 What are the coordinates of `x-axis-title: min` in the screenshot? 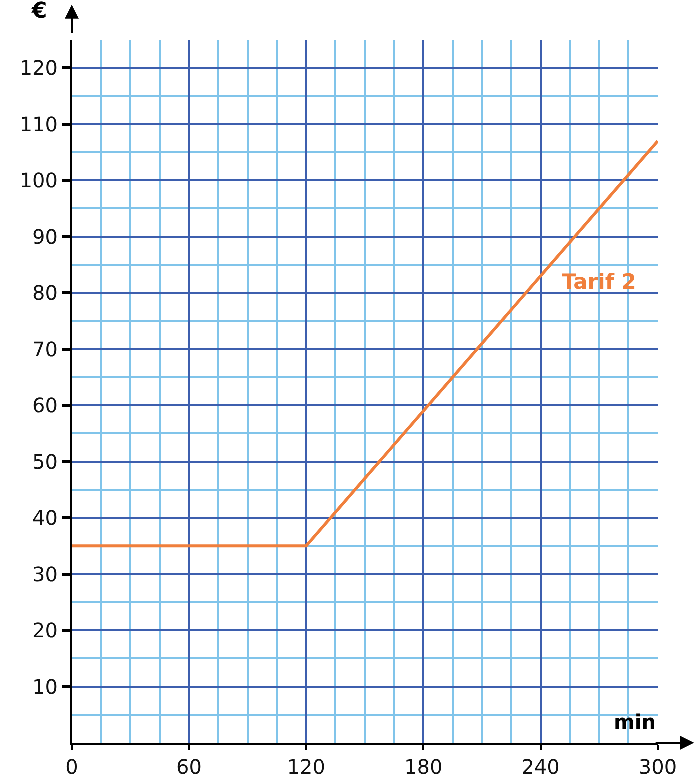 It's located at (635, 722).